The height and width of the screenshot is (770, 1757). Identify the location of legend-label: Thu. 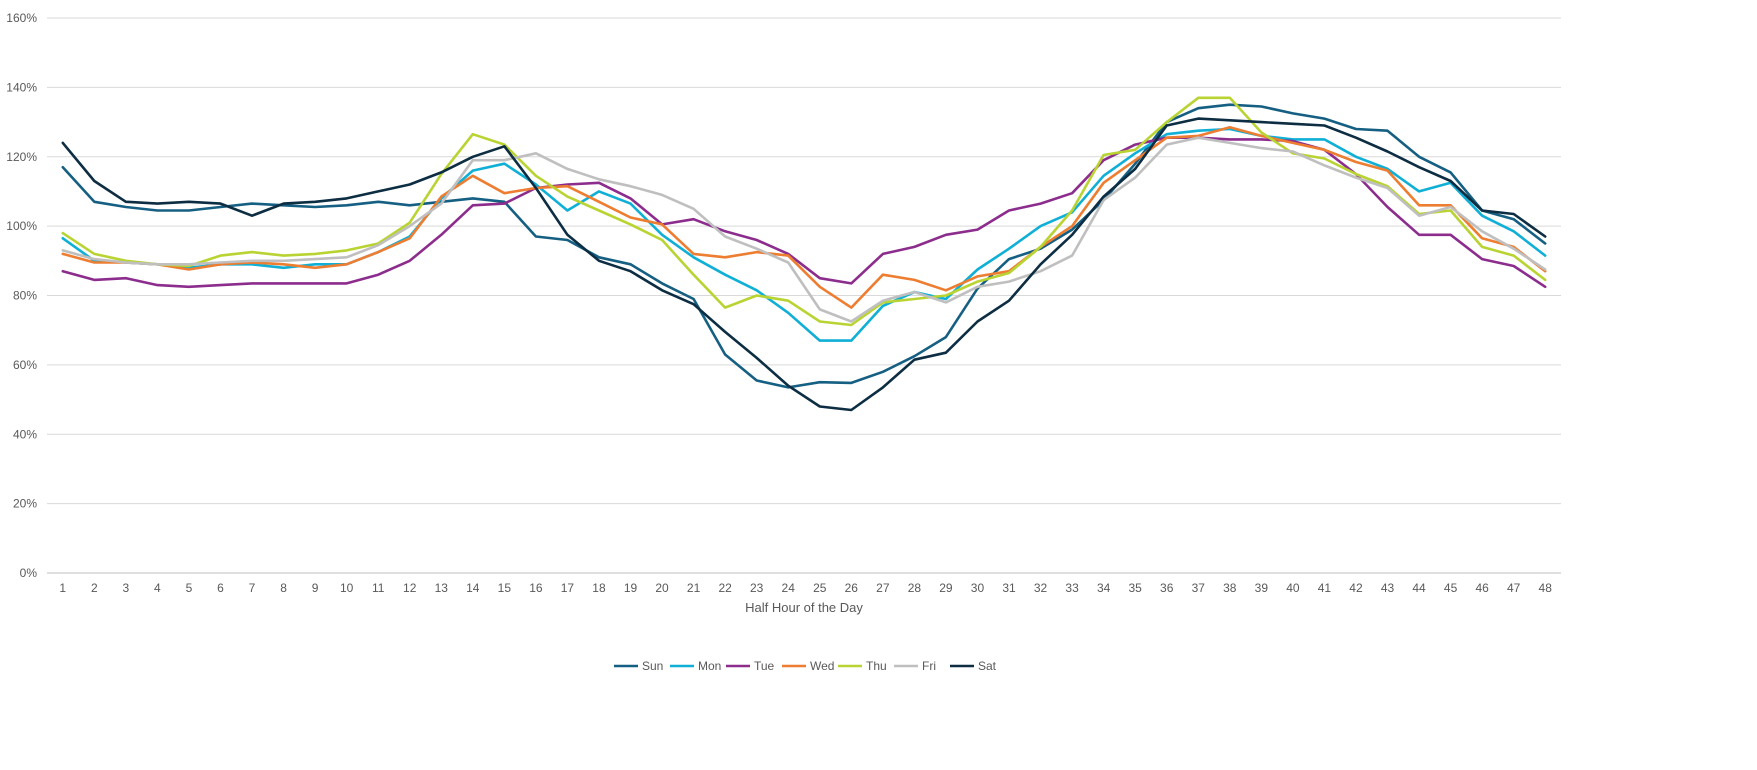
(876, 666).